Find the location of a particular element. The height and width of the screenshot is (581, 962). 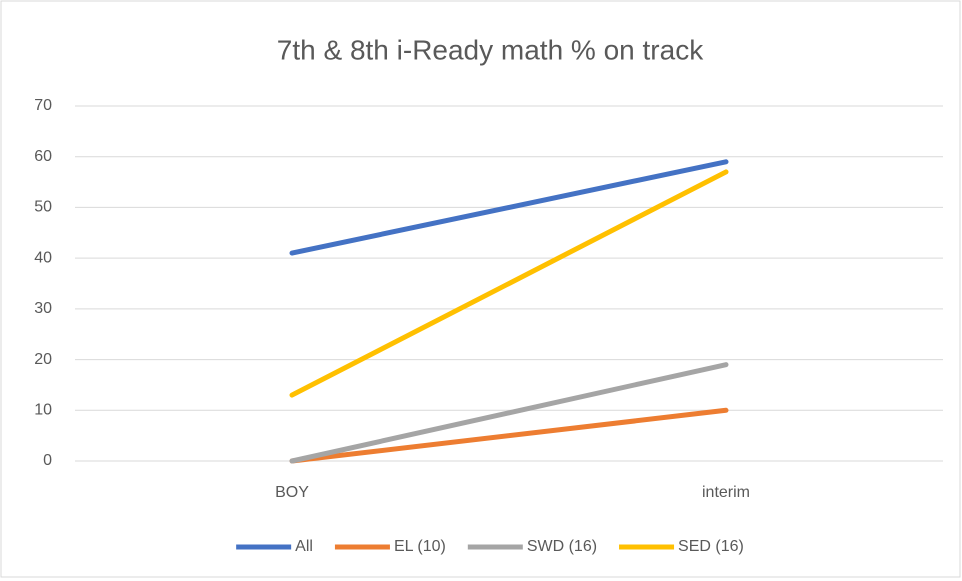

x-tick-label: BOY is located at coordinates (292, 492).